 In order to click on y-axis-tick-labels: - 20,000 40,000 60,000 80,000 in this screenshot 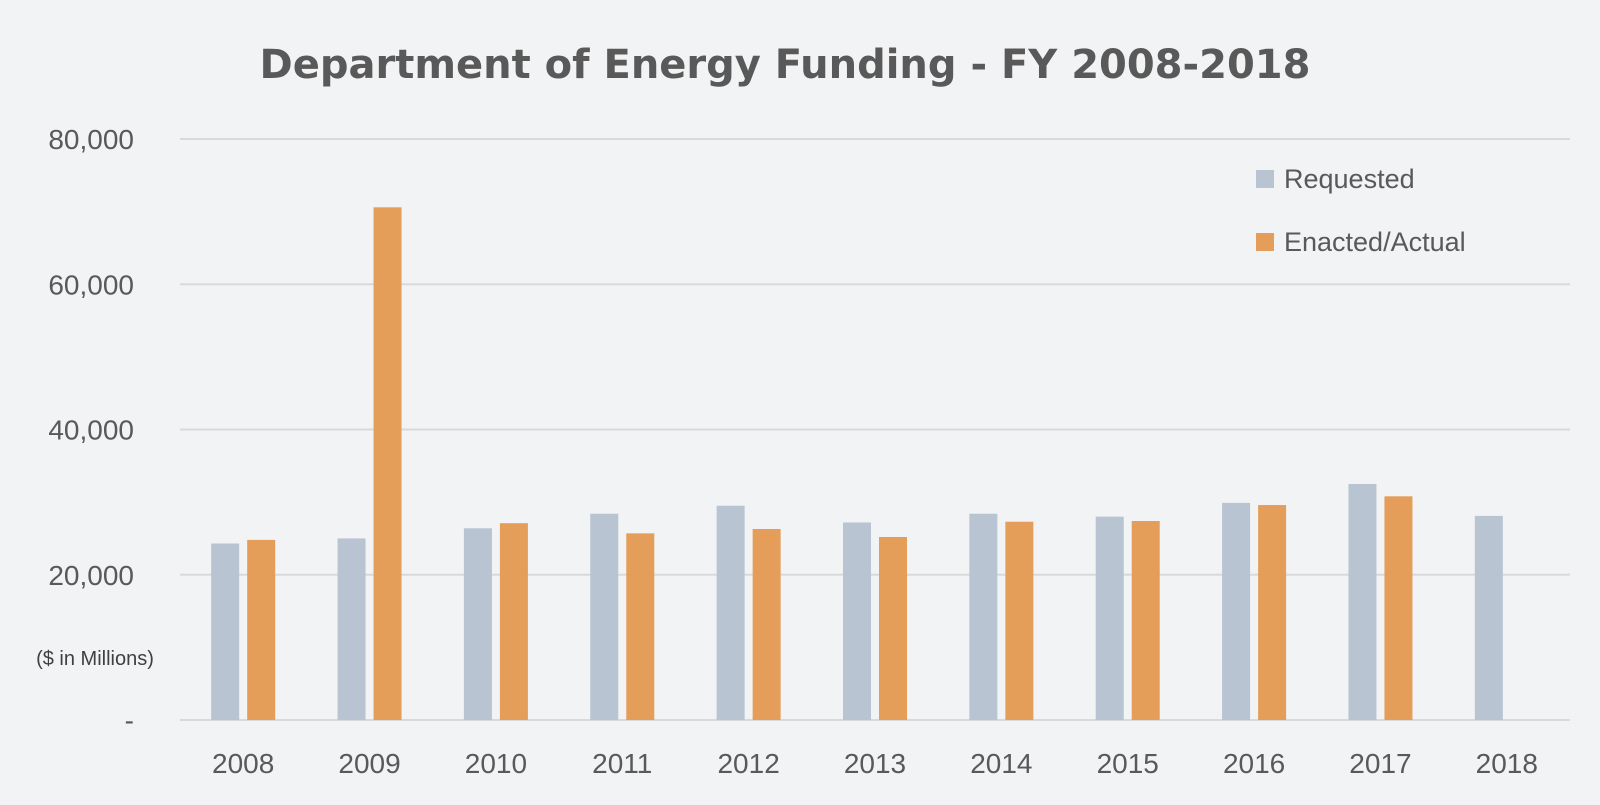, I will do `click(91, 430)`.